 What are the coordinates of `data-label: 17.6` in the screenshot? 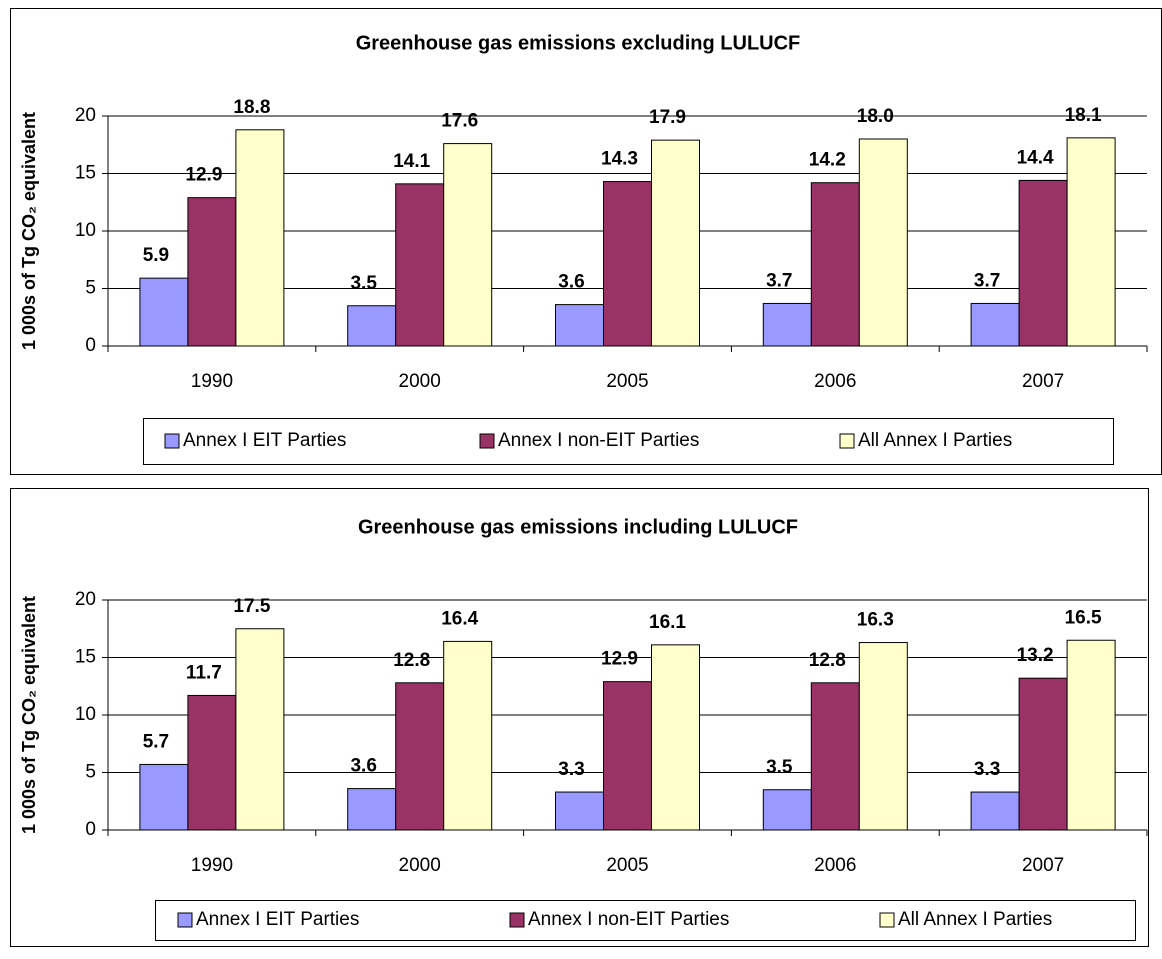 It's located at (459, 121).